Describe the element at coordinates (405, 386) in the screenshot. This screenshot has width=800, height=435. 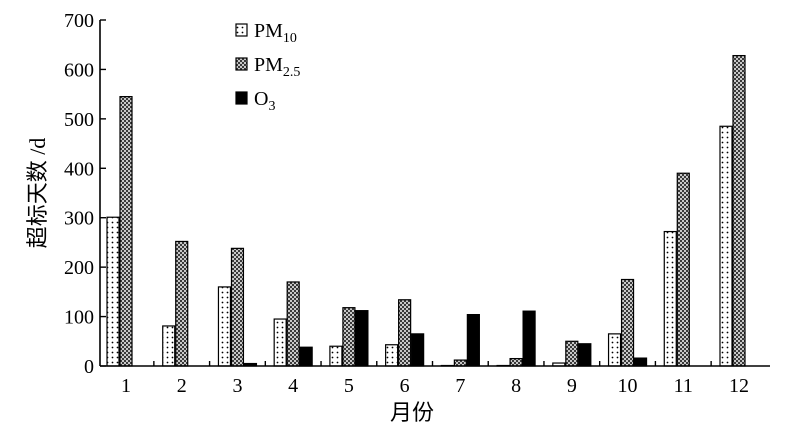
I see `x-tick-label: 6` at that location.